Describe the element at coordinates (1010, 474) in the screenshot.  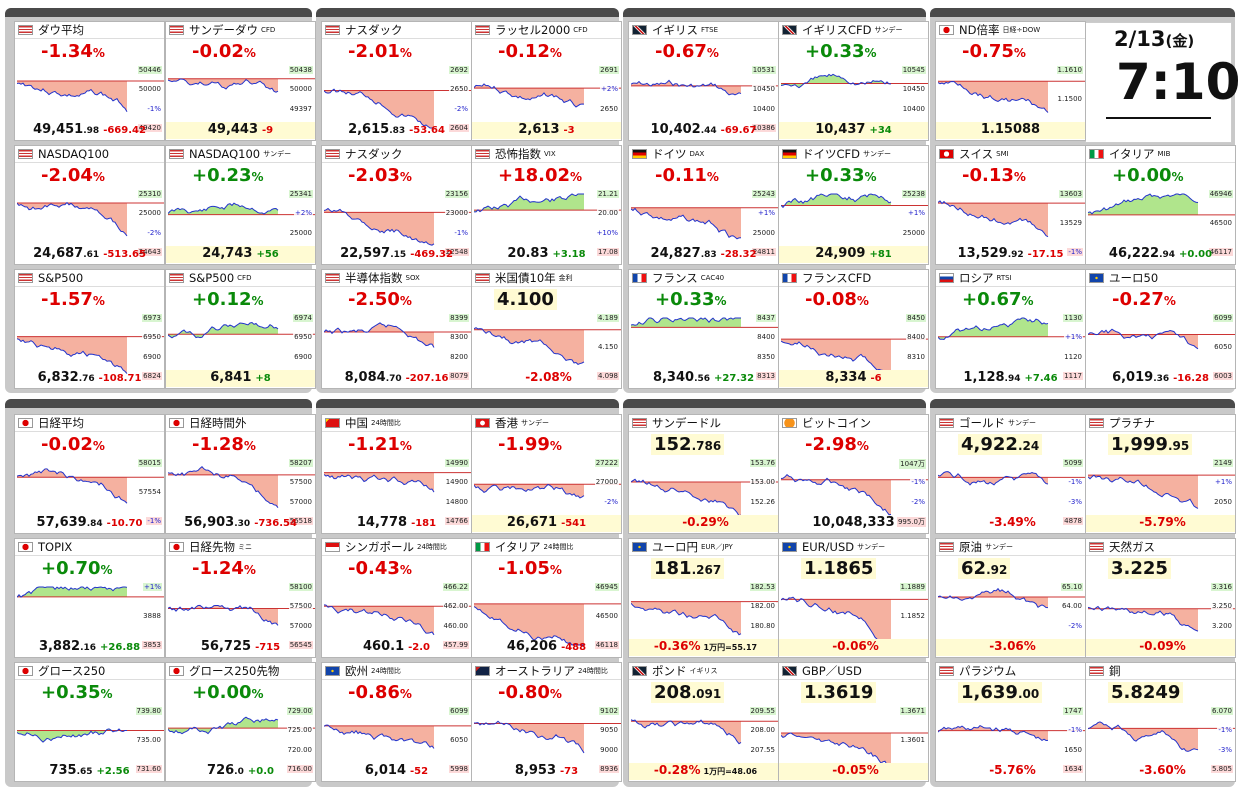
I see `market-tile: ゴールド サンデー 4,922.24 5099 -1% -3% 4878 -3.49%` at that location.